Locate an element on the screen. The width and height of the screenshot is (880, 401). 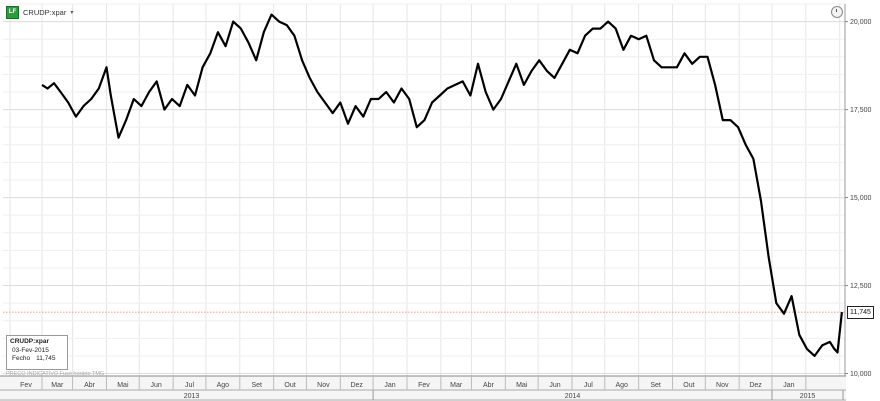
info-box-close-value: 11,745 is located at coordinates (46, 358).